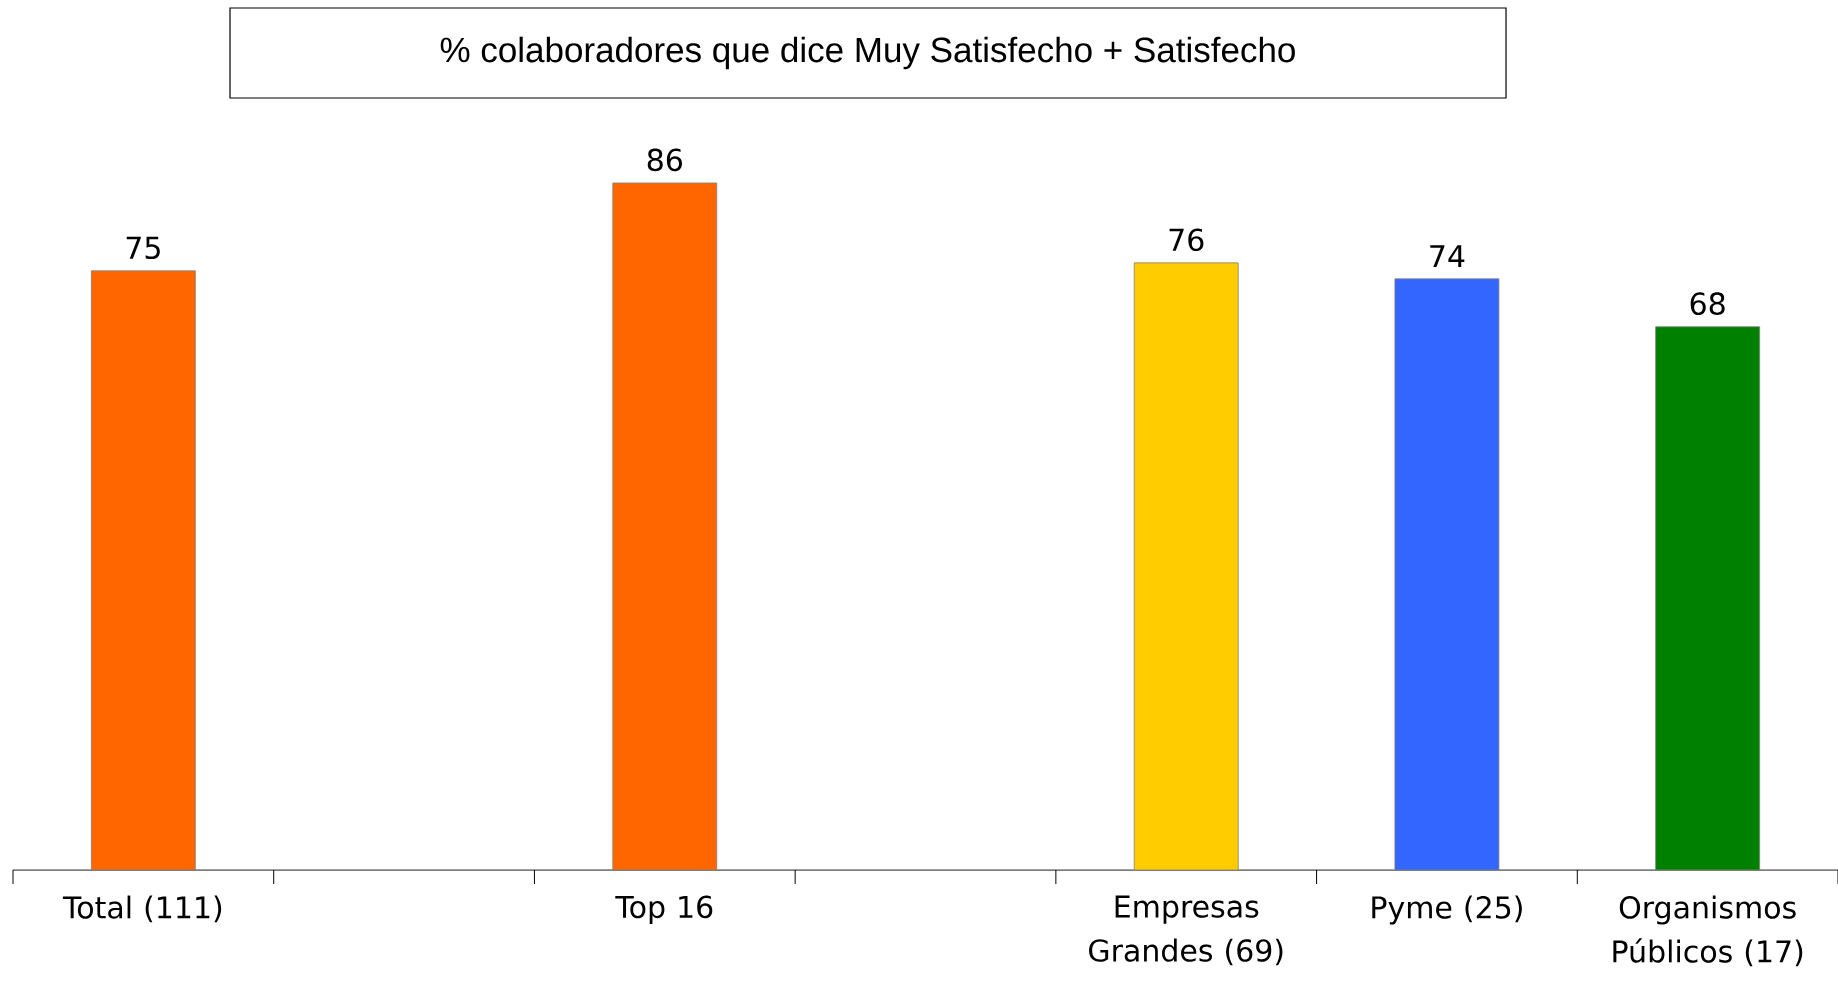 The height and width of the screenshot is (982, 1838). Describe the element at coordinates (664, 910) in the screenshot. I see `x-tick-label: Top 16` at that location.